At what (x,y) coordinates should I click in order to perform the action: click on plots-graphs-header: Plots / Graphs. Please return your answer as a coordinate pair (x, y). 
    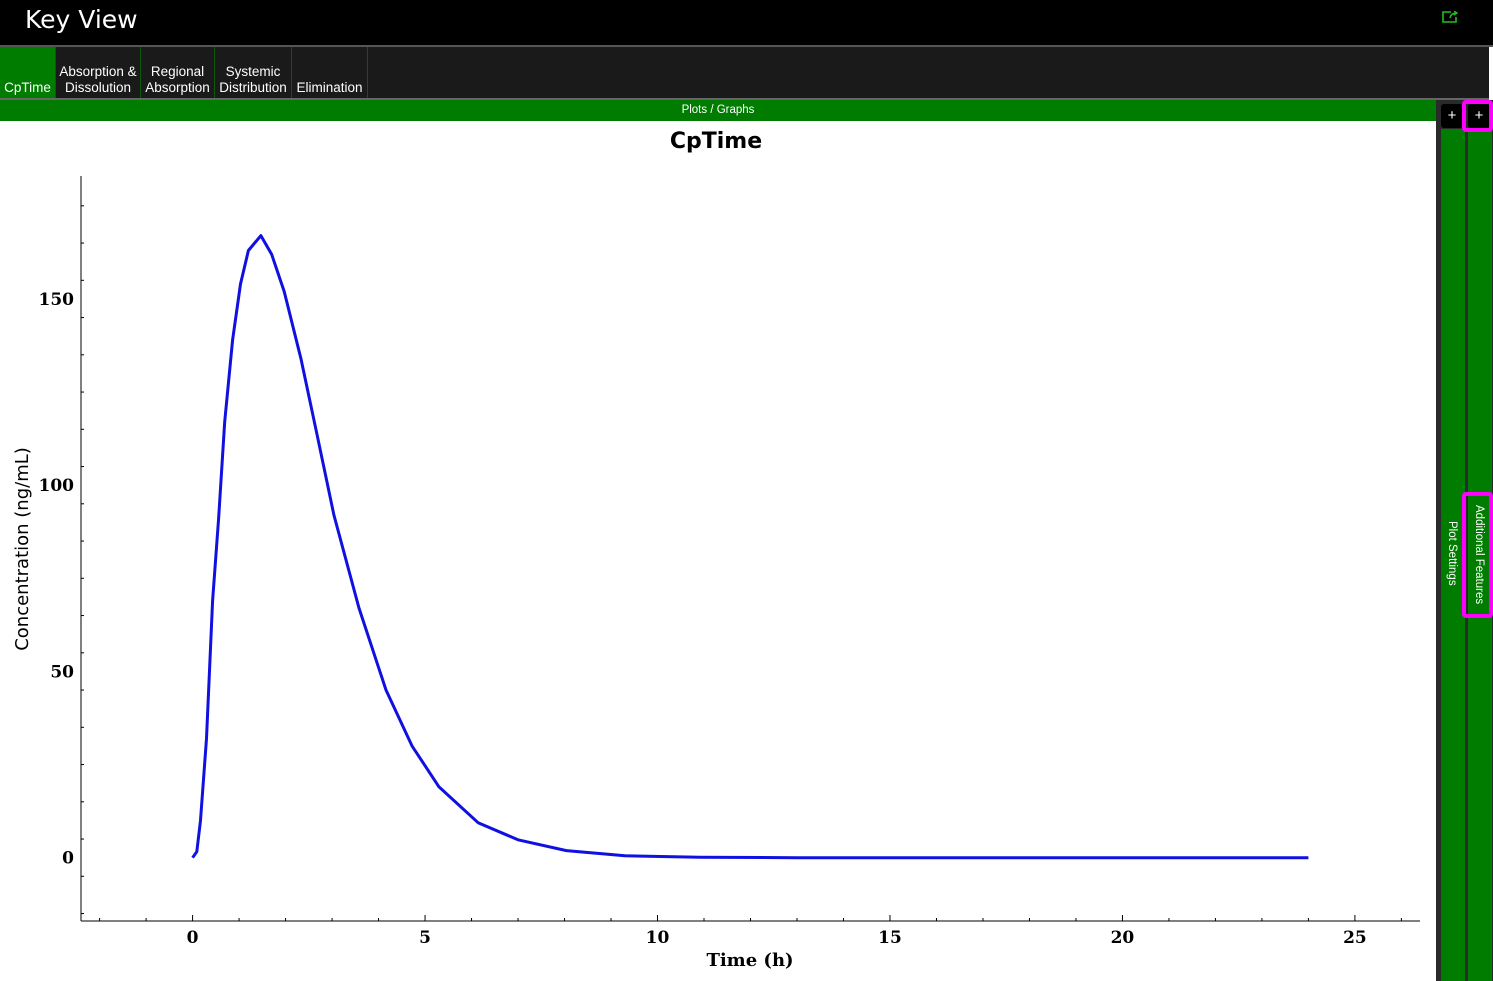
    Looking at the image, I should click on (718, 110).